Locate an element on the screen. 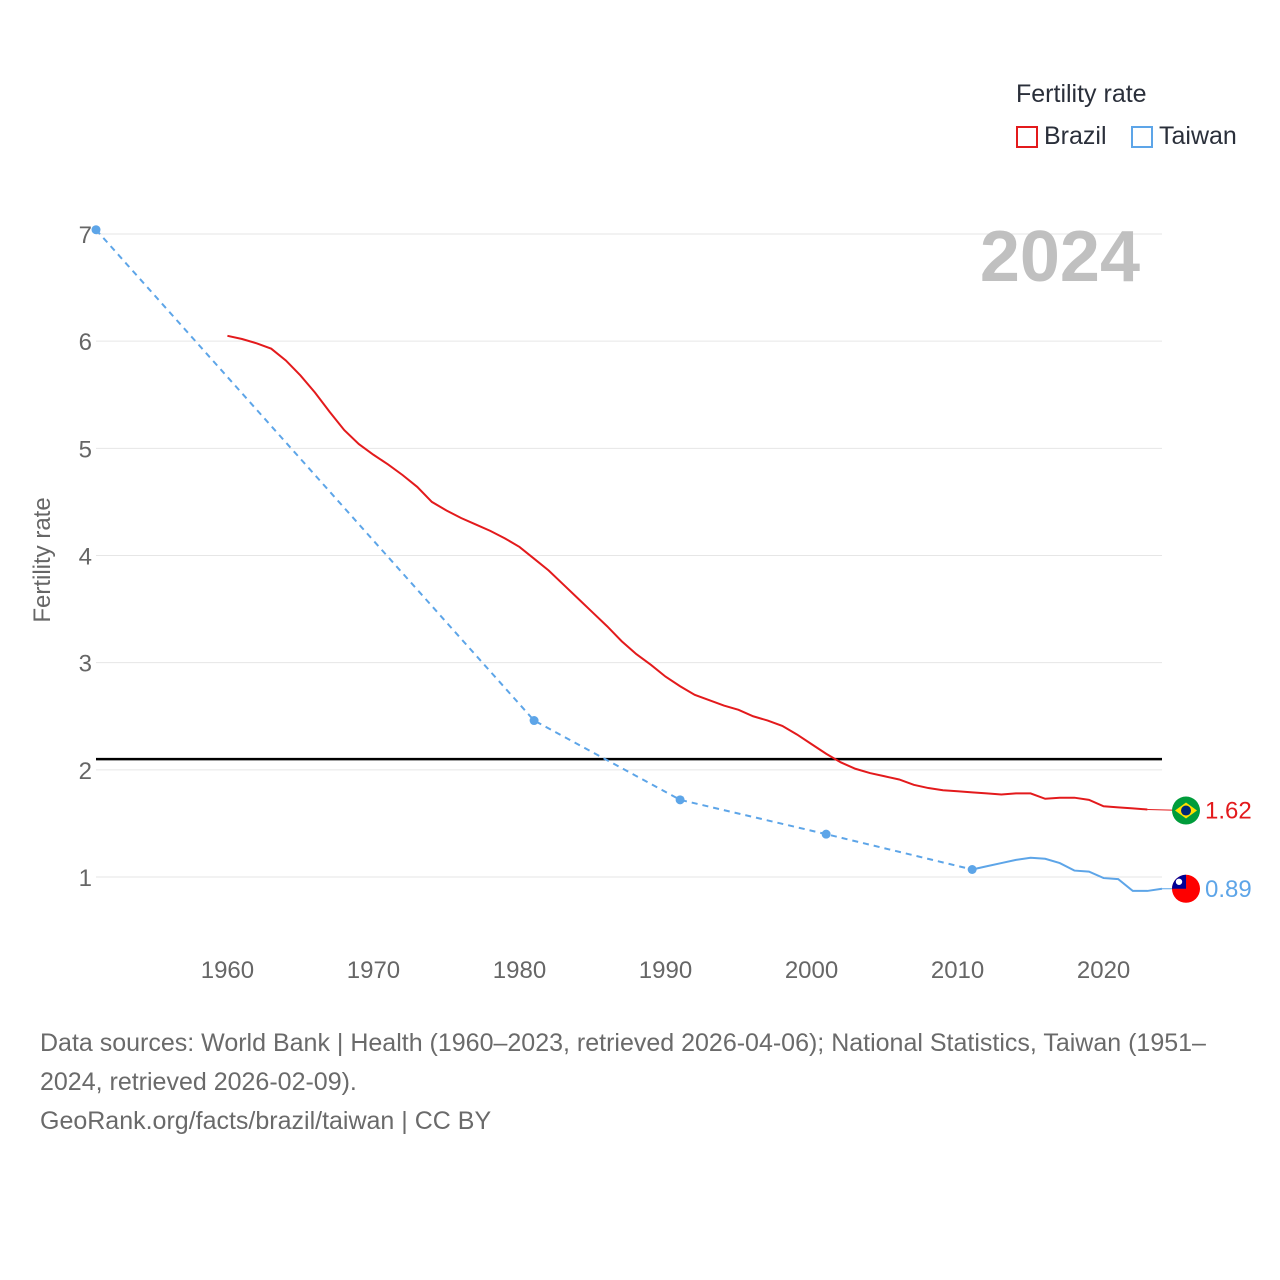 Image resolution: width=1280 pixels, height=1280 pixels. y-tick-4: 4 is located at coordinates (85, 557).